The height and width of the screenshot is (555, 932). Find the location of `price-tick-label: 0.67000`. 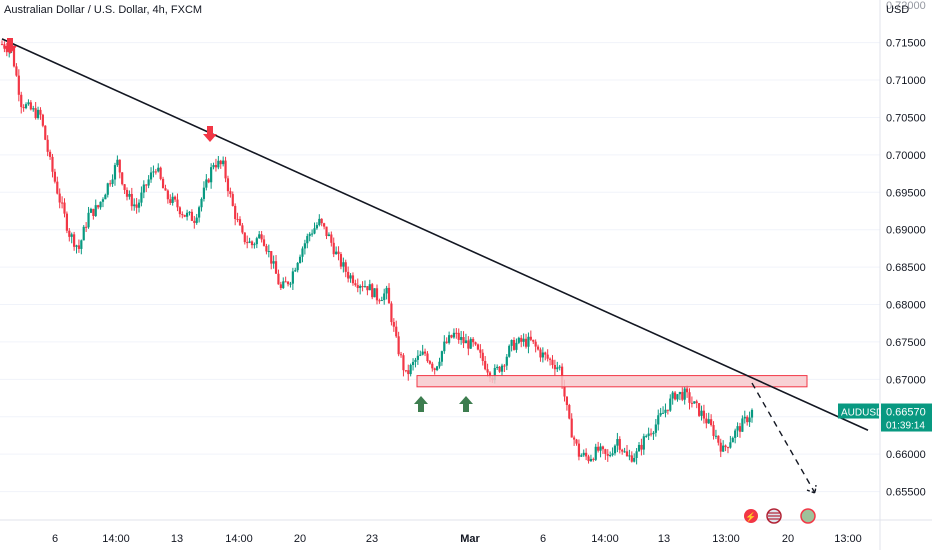

price-tick-label: 0.67000 is located at coordinates (906, 380).